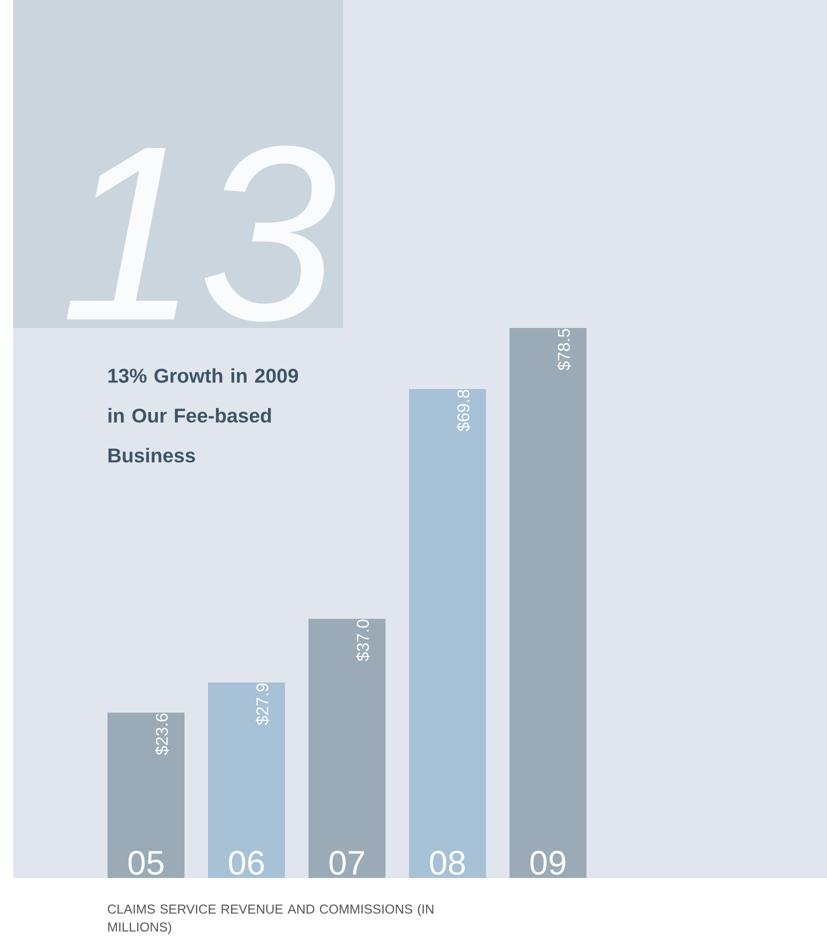 This screenshot has height=942, width=827. Describe the element at coordinates (564, 349) in the screenshot. I see `data-label: $78.5` at that location.